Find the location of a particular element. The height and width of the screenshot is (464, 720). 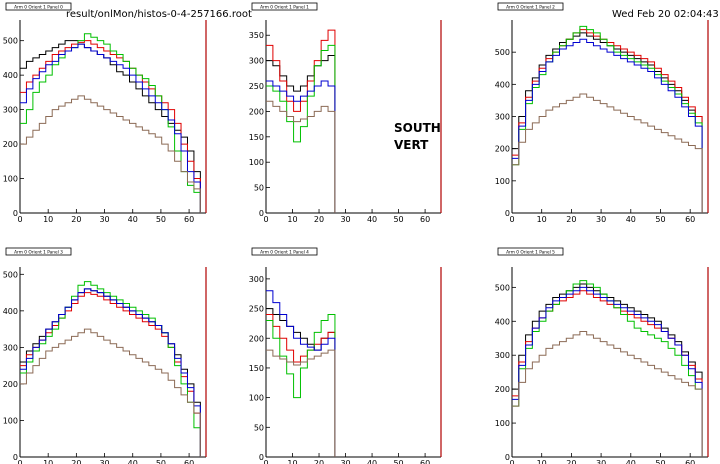

panel-0-series-blue is located at coordinates (110, 128).